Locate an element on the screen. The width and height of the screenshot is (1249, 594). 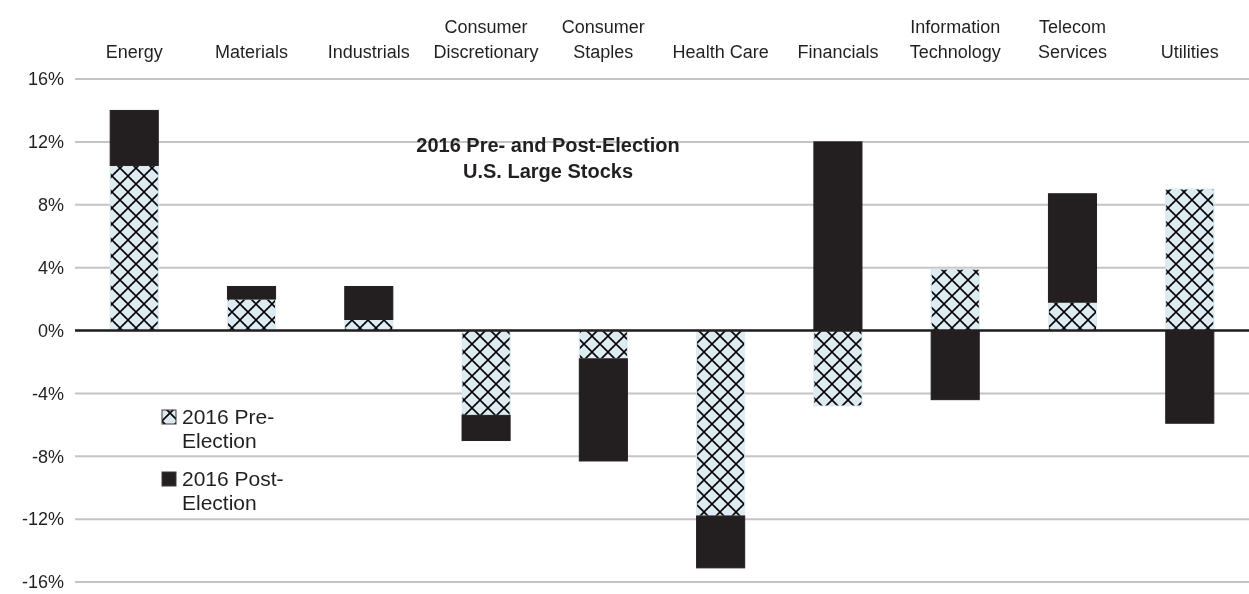
x-tick-label: Utilities is located at coordinates (1189, 52).